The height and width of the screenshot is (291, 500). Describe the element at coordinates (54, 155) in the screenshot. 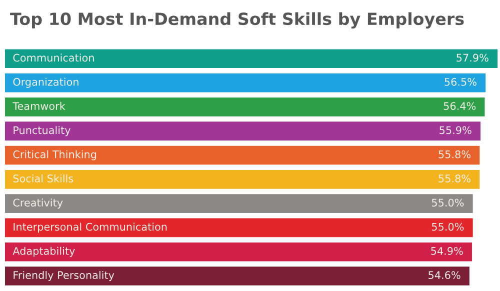

I see `y-tick-label: Critical Thinking` at that location.